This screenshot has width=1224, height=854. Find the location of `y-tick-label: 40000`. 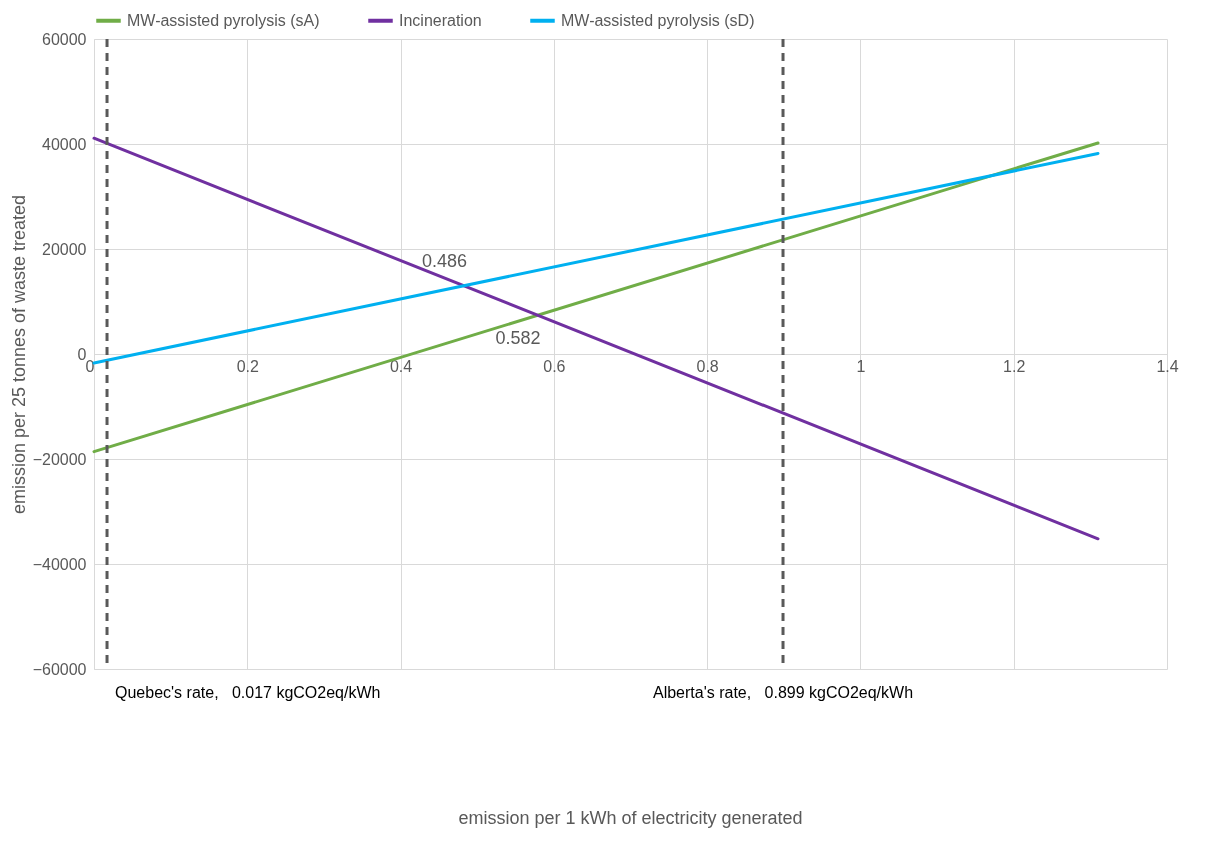

y-tick-label: 40000 is located at coordinates (64, 144).